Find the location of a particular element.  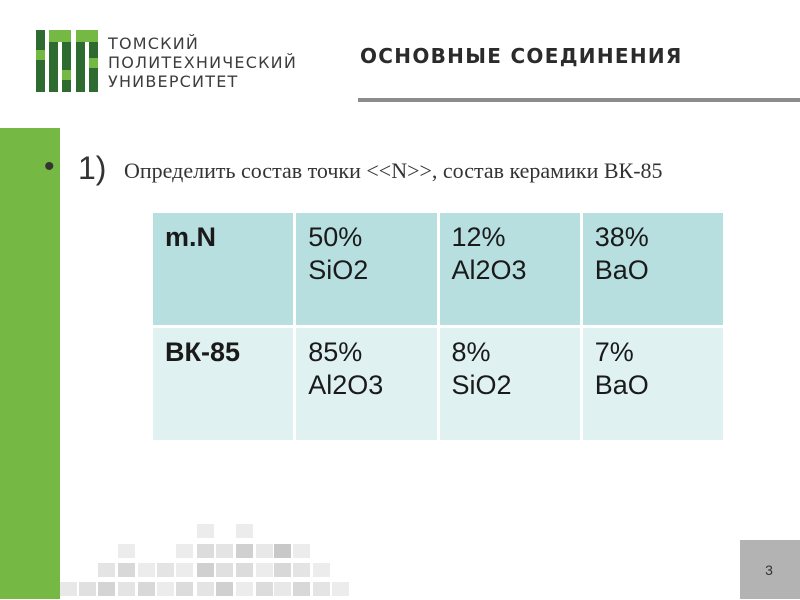

table-row: m.N 50% SiO2 12% Al2O3 38% BaO is located at coordinates (438, 269).